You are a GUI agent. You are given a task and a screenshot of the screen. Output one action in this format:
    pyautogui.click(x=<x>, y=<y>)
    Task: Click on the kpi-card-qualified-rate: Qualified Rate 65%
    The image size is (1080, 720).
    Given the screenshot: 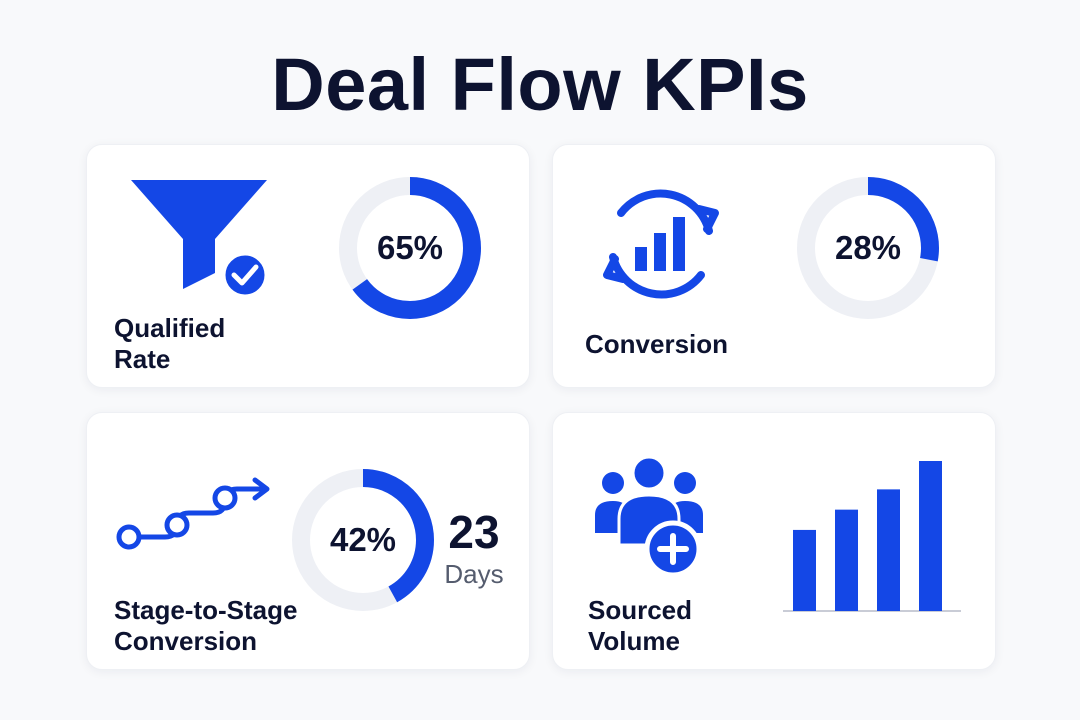 What is the action you would take?
    pyautogui.click(x=308, y=266)
    